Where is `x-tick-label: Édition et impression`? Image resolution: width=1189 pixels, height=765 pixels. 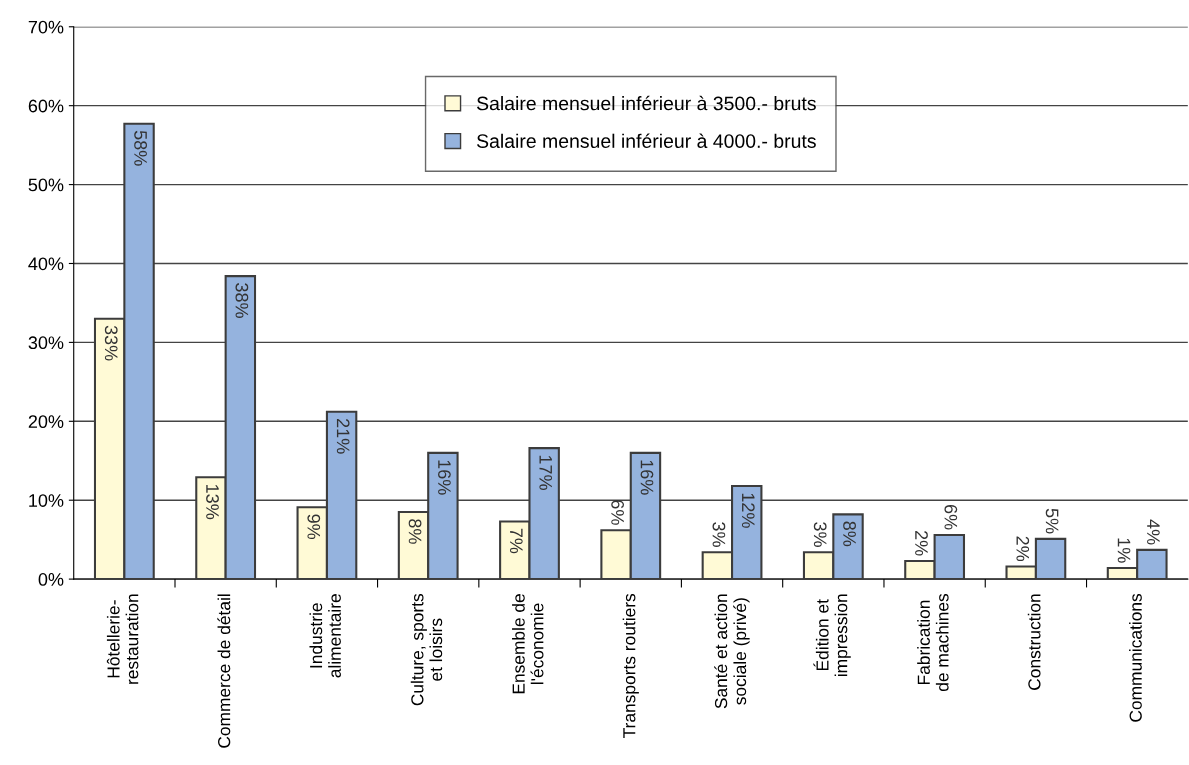
x-tick-label: Édition et impression is located at coordinates (832, 635).